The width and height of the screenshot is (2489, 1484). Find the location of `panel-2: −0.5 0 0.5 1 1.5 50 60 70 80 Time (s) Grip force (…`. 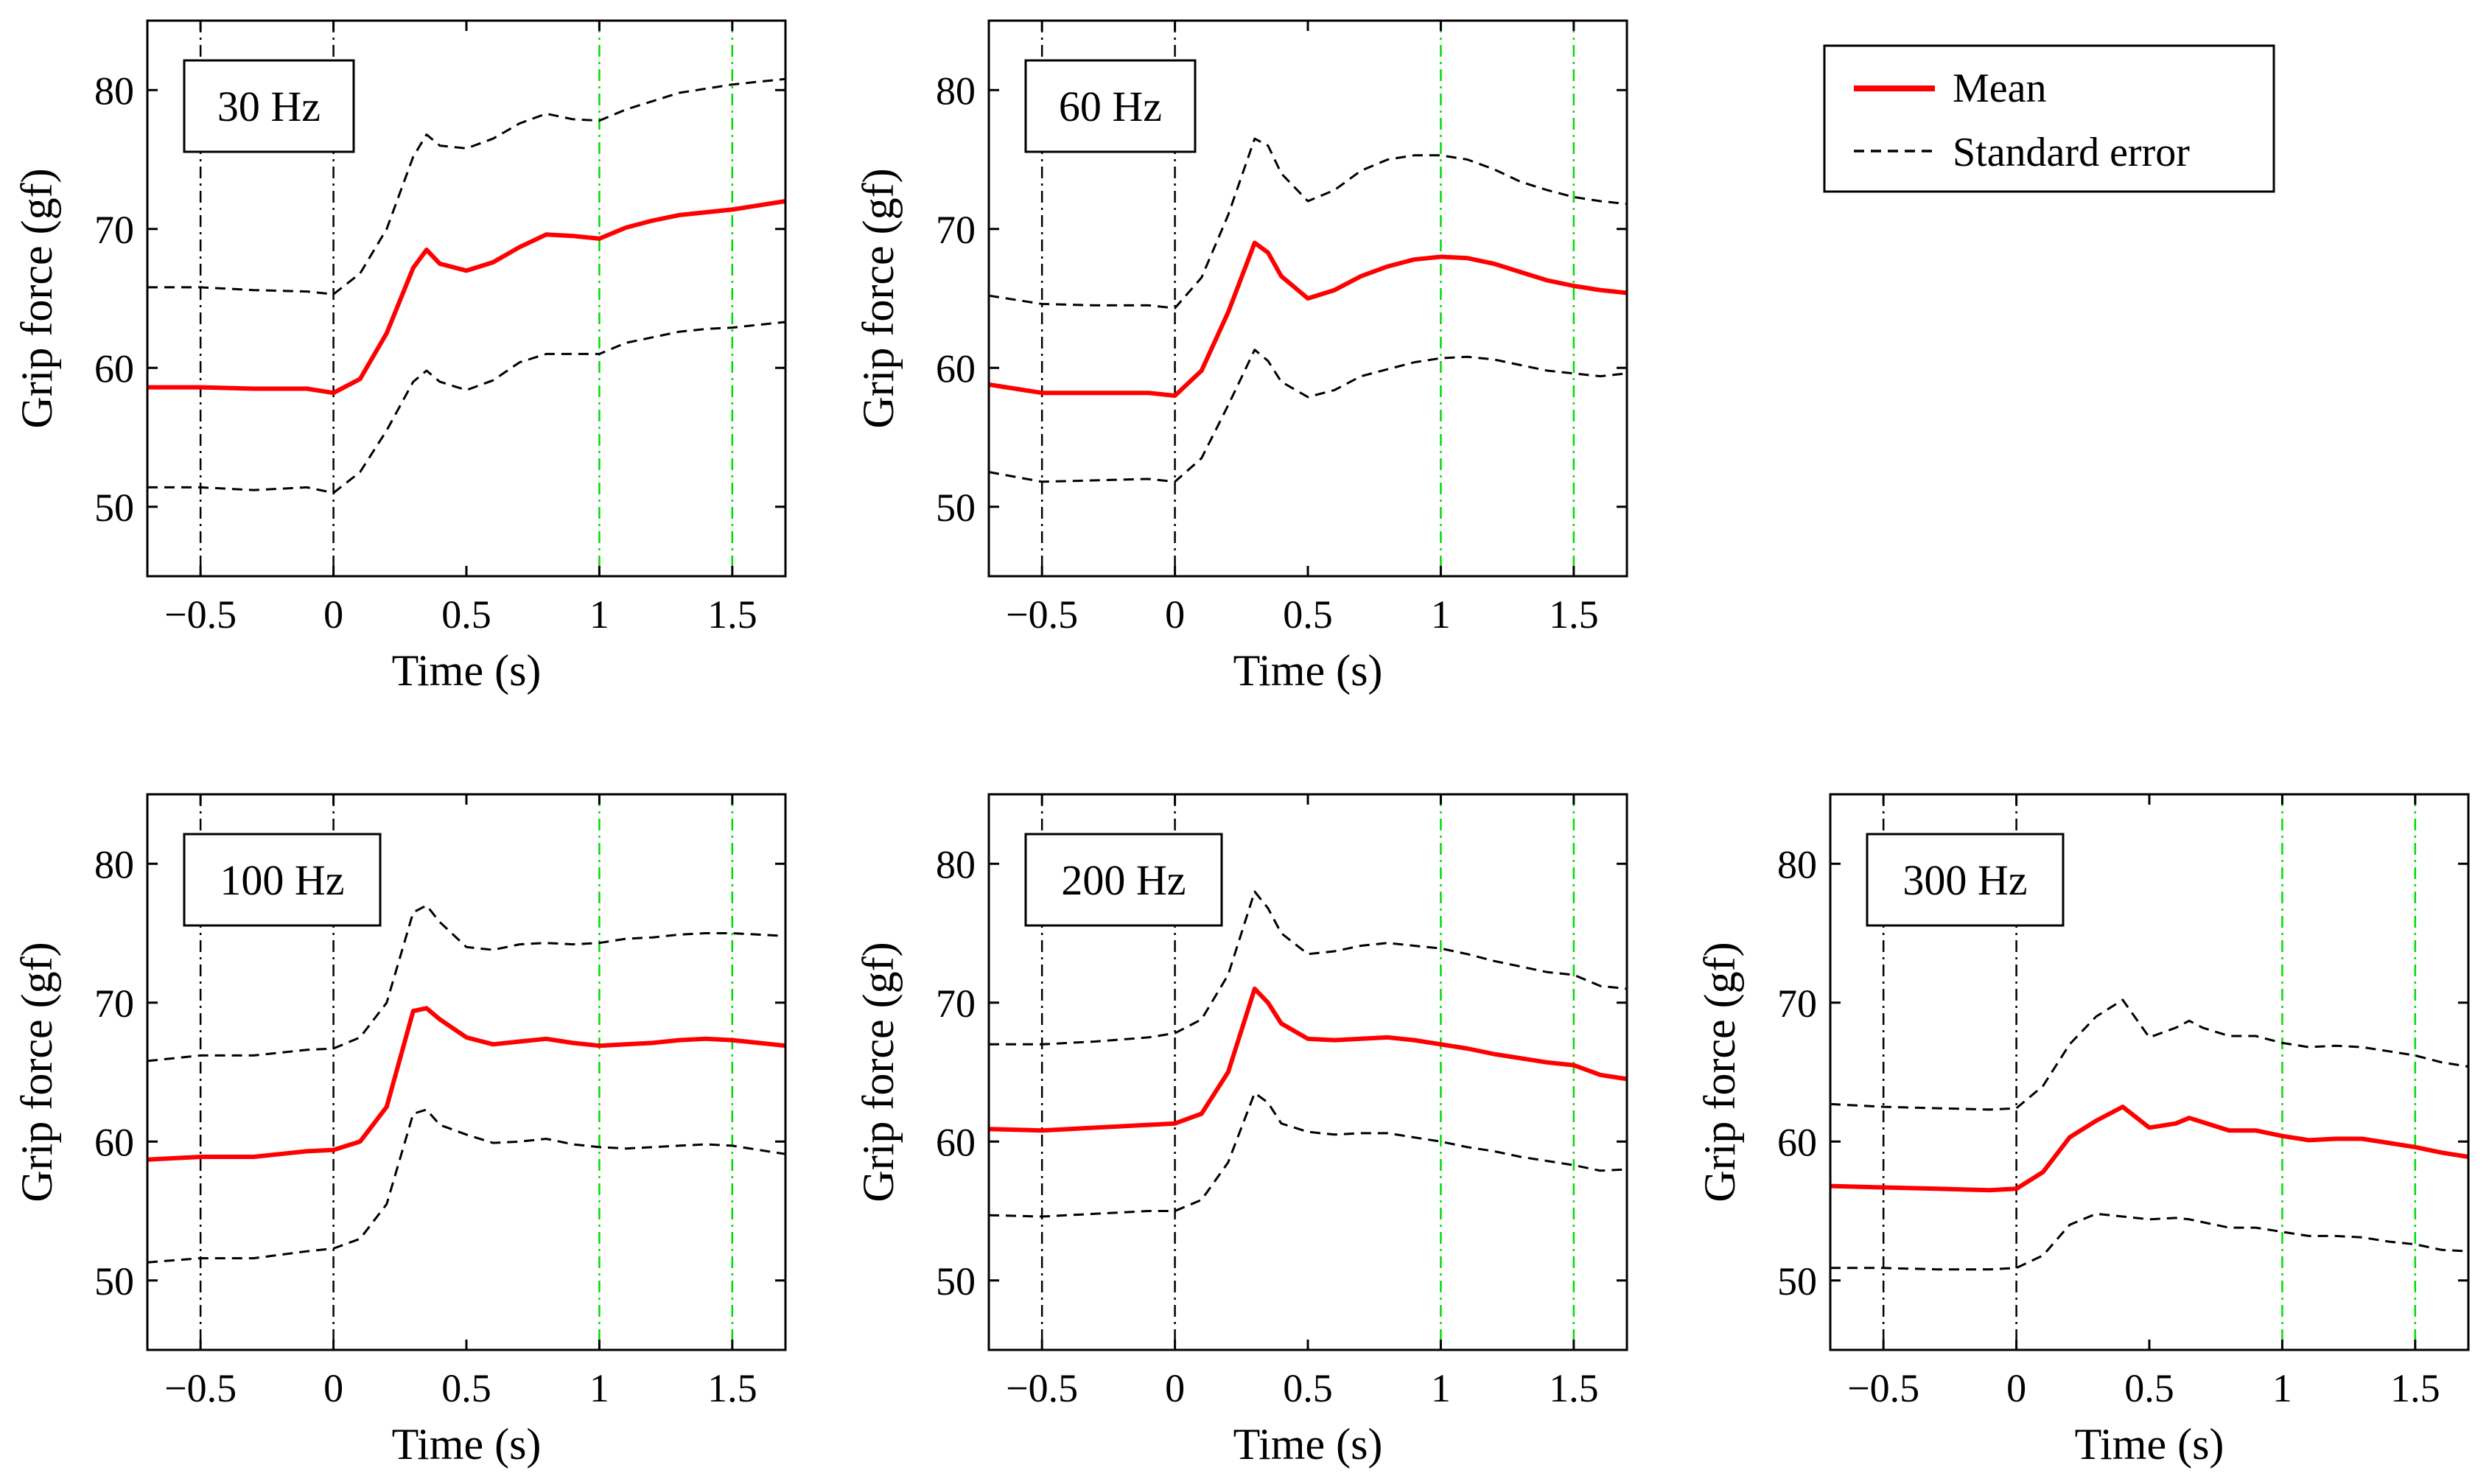

panel-2: −0.5 0 0.5 1 1.5 50 60 70 80 Time (s) Grip force (… is located at coordinates (1241, 357).